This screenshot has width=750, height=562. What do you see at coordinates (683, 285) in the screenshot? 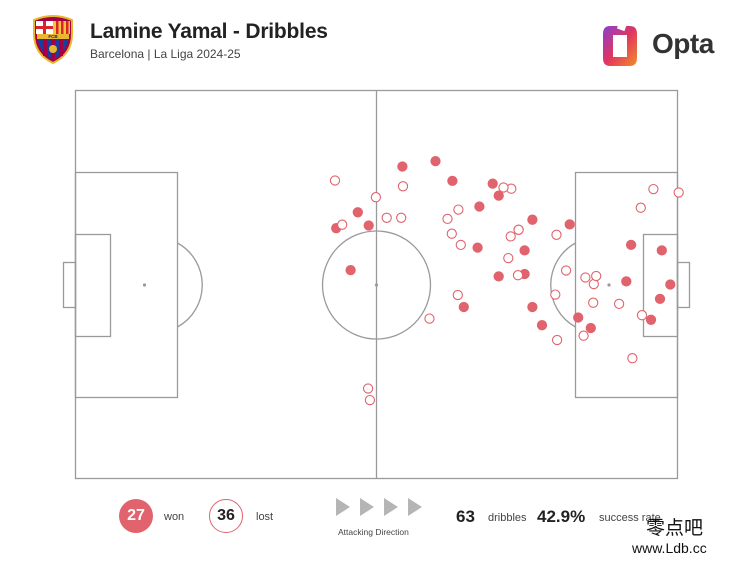
I see `right-goal` at bounding box center [683, 285].